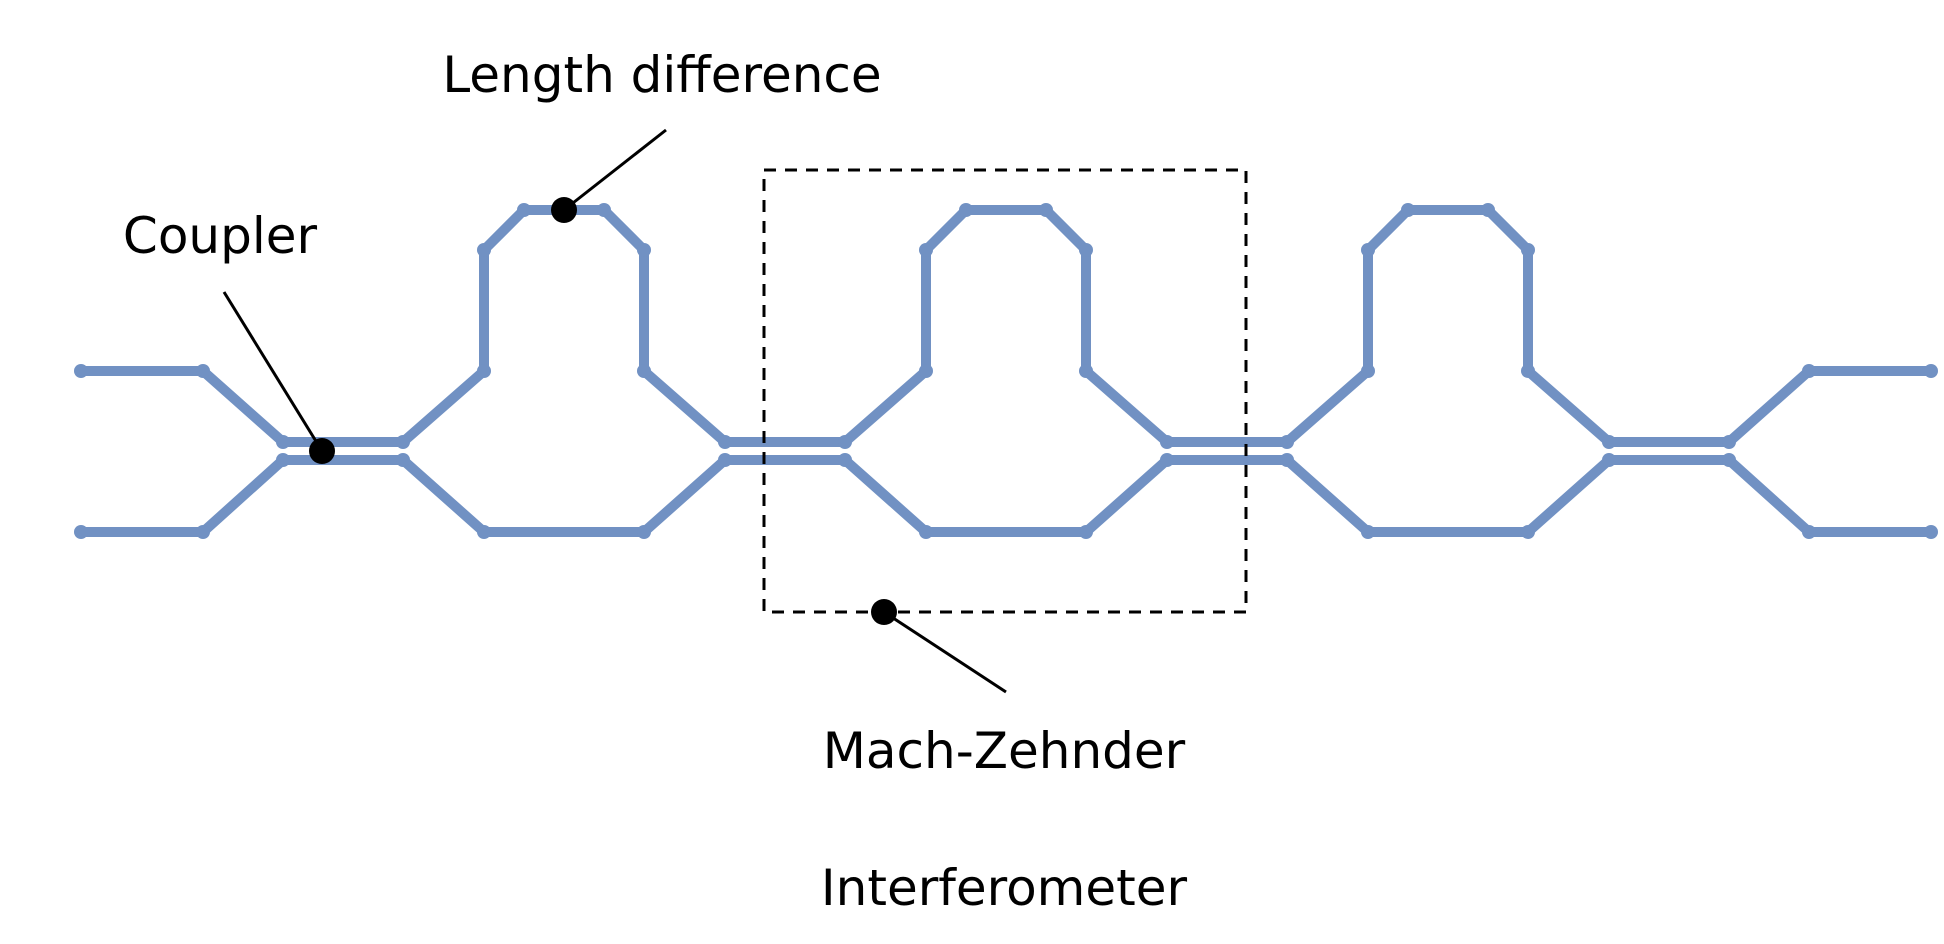 The height and width of the screenshot is (944, 1944). I want to click on coupler-leader, so click(273, 371).